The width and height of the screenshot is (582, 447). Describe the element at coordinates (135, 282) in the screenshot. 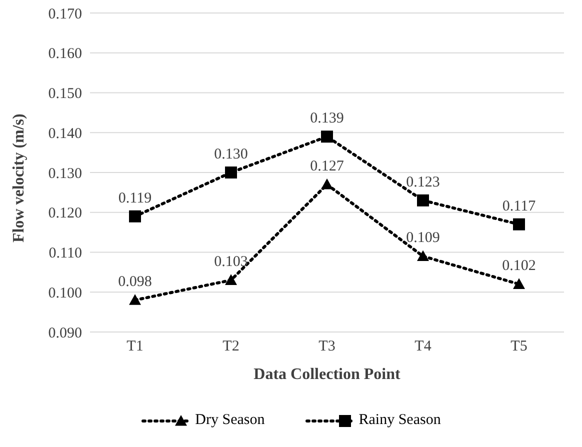

I see `data-label: 0.098` at that location.